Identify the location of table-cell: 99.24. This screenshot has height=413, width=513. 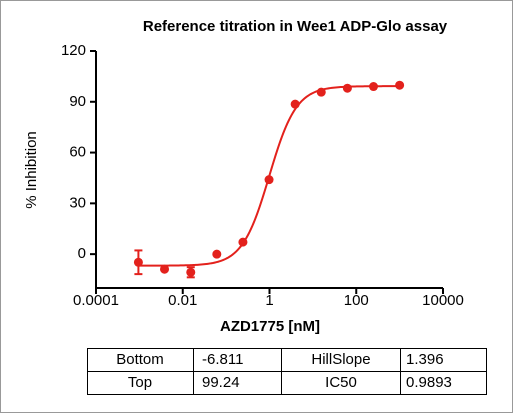
(221, 382).